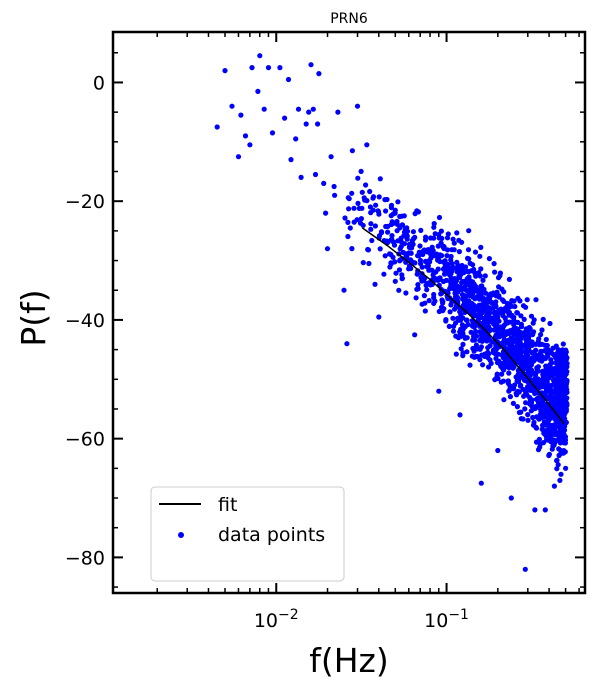  Describe the element at coordinates (227, 505) in the screenshot. I see `legend-fit-label: fit` at that location.